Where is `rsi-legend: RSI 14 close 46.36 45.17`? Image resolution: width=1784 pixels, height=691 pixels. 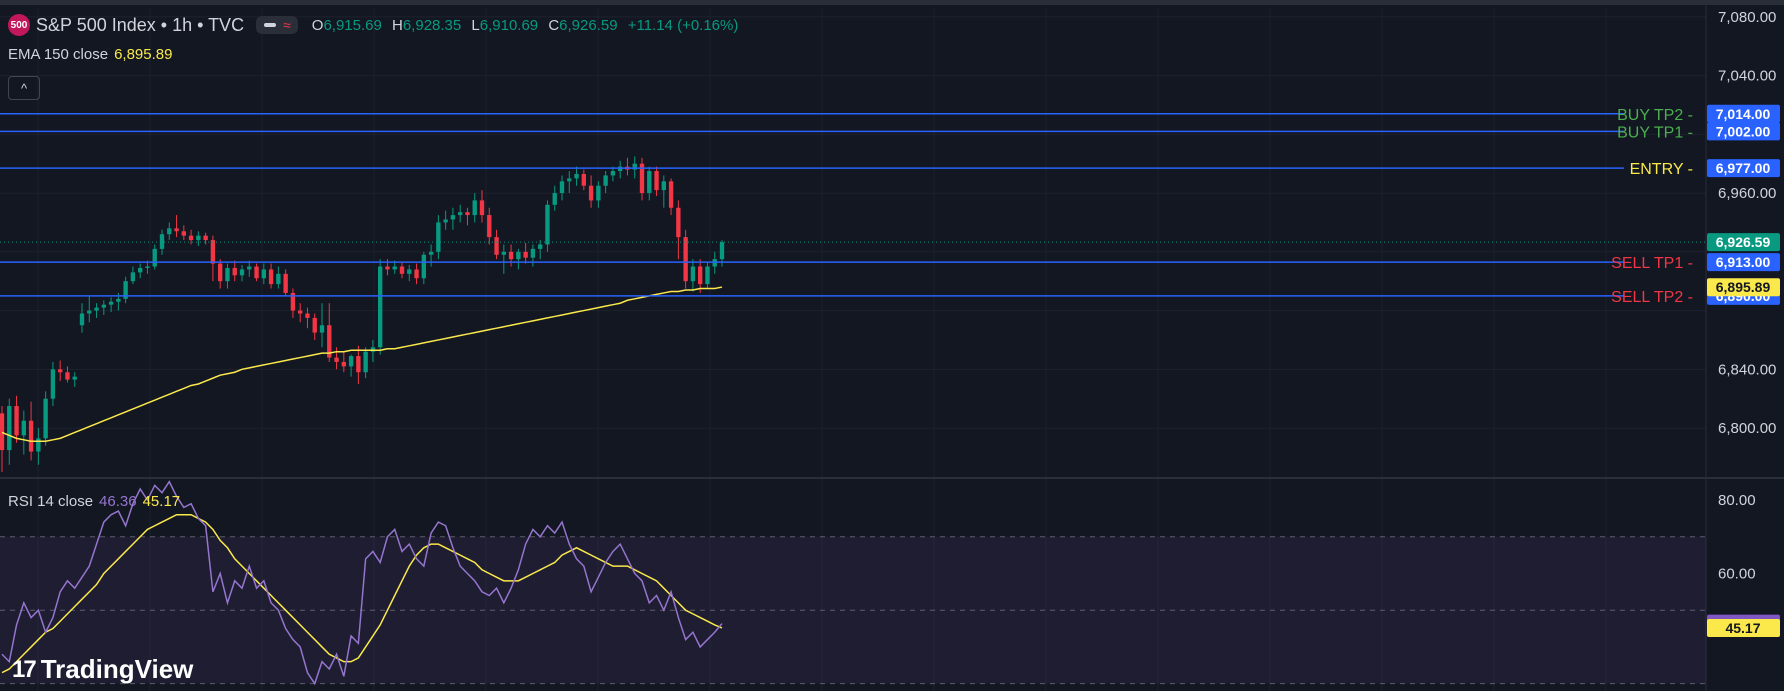 rsi-legend: RSI 14 close 46.36 45.17 is located at coordinates (94, 501).